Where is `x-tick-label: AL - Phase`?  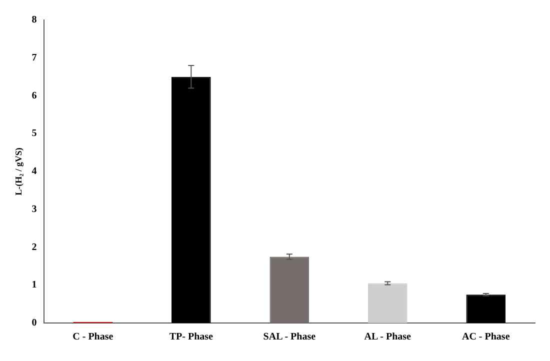 x-tick-label: AL - Phase is located at coordinates (388, 337).